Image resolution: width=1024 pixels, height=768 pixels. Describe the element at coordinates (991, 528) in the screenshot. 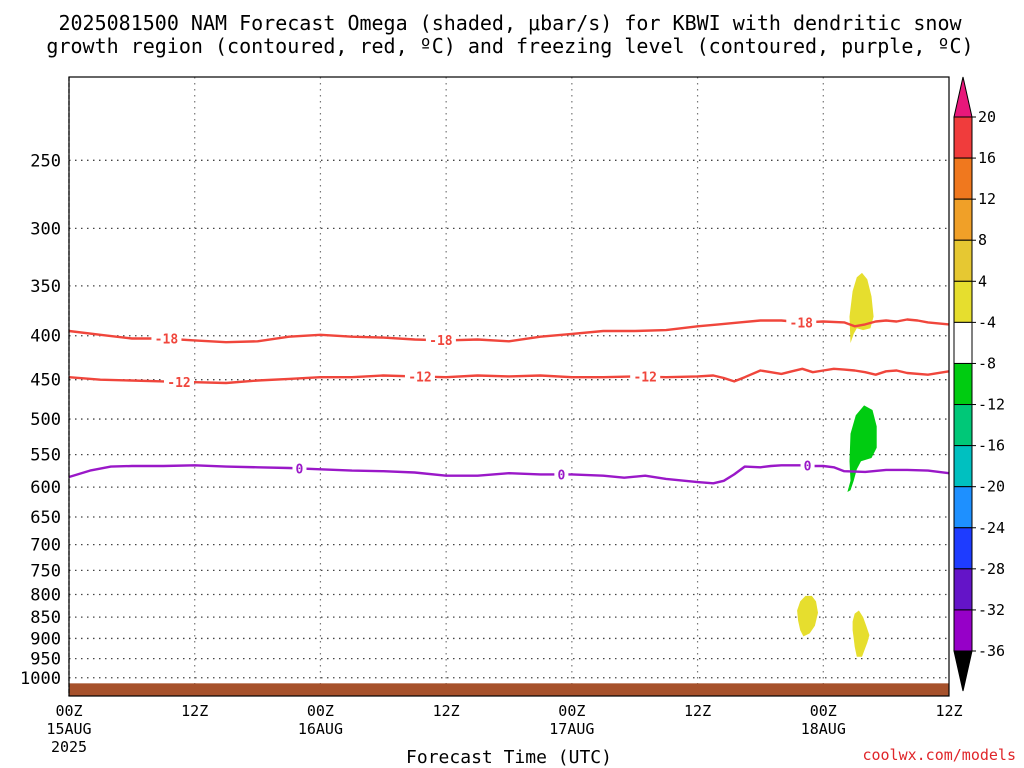

I see `colorbar-tick-label: -24` at that location.